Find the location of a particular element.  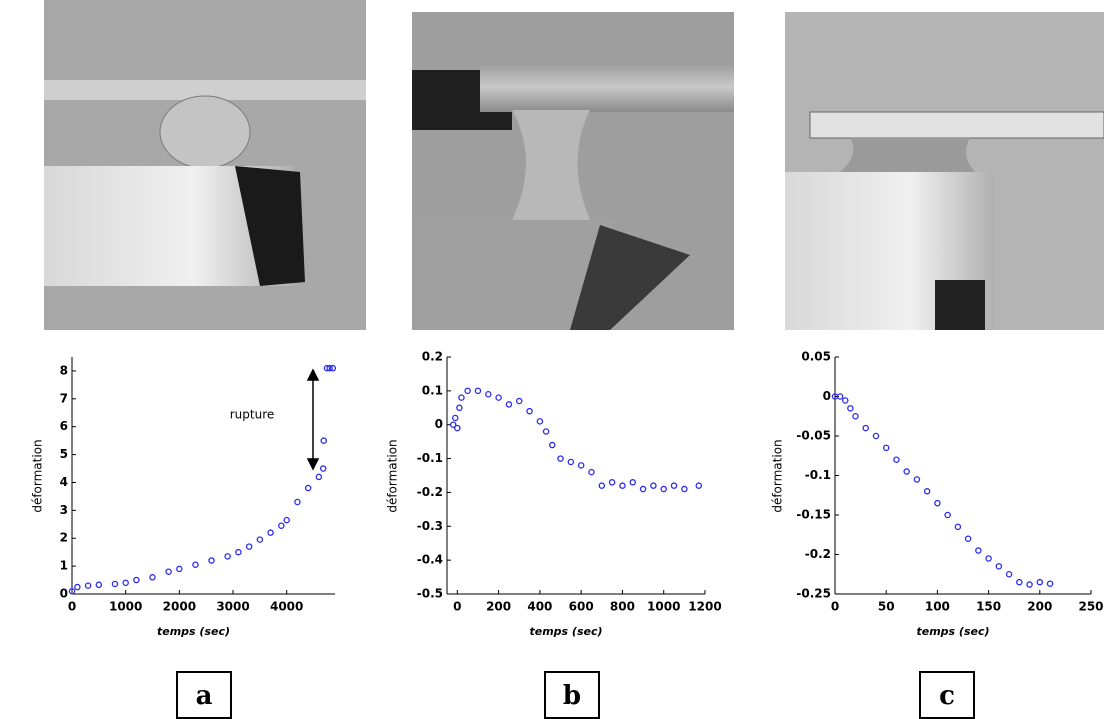

x-tick-label: 150 is located at coordinates (988, 607).